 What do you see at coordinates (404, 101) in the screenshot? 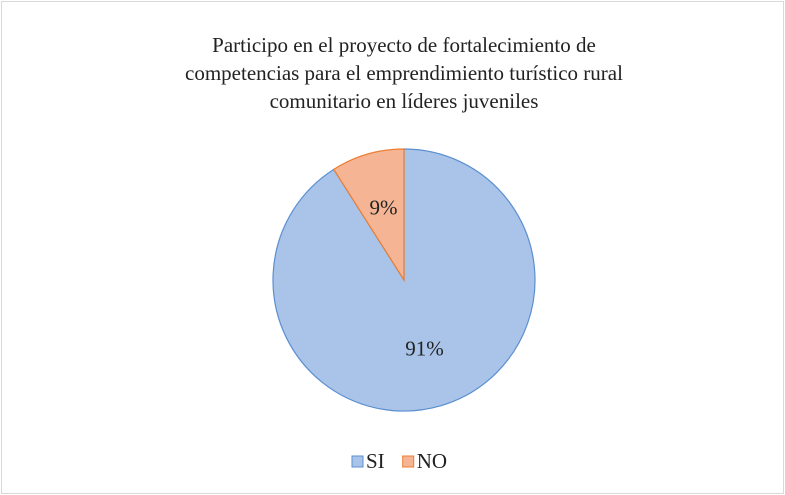
I see `chart-title: comunitario en líderes juveniles` at bounding box center [404, 101].